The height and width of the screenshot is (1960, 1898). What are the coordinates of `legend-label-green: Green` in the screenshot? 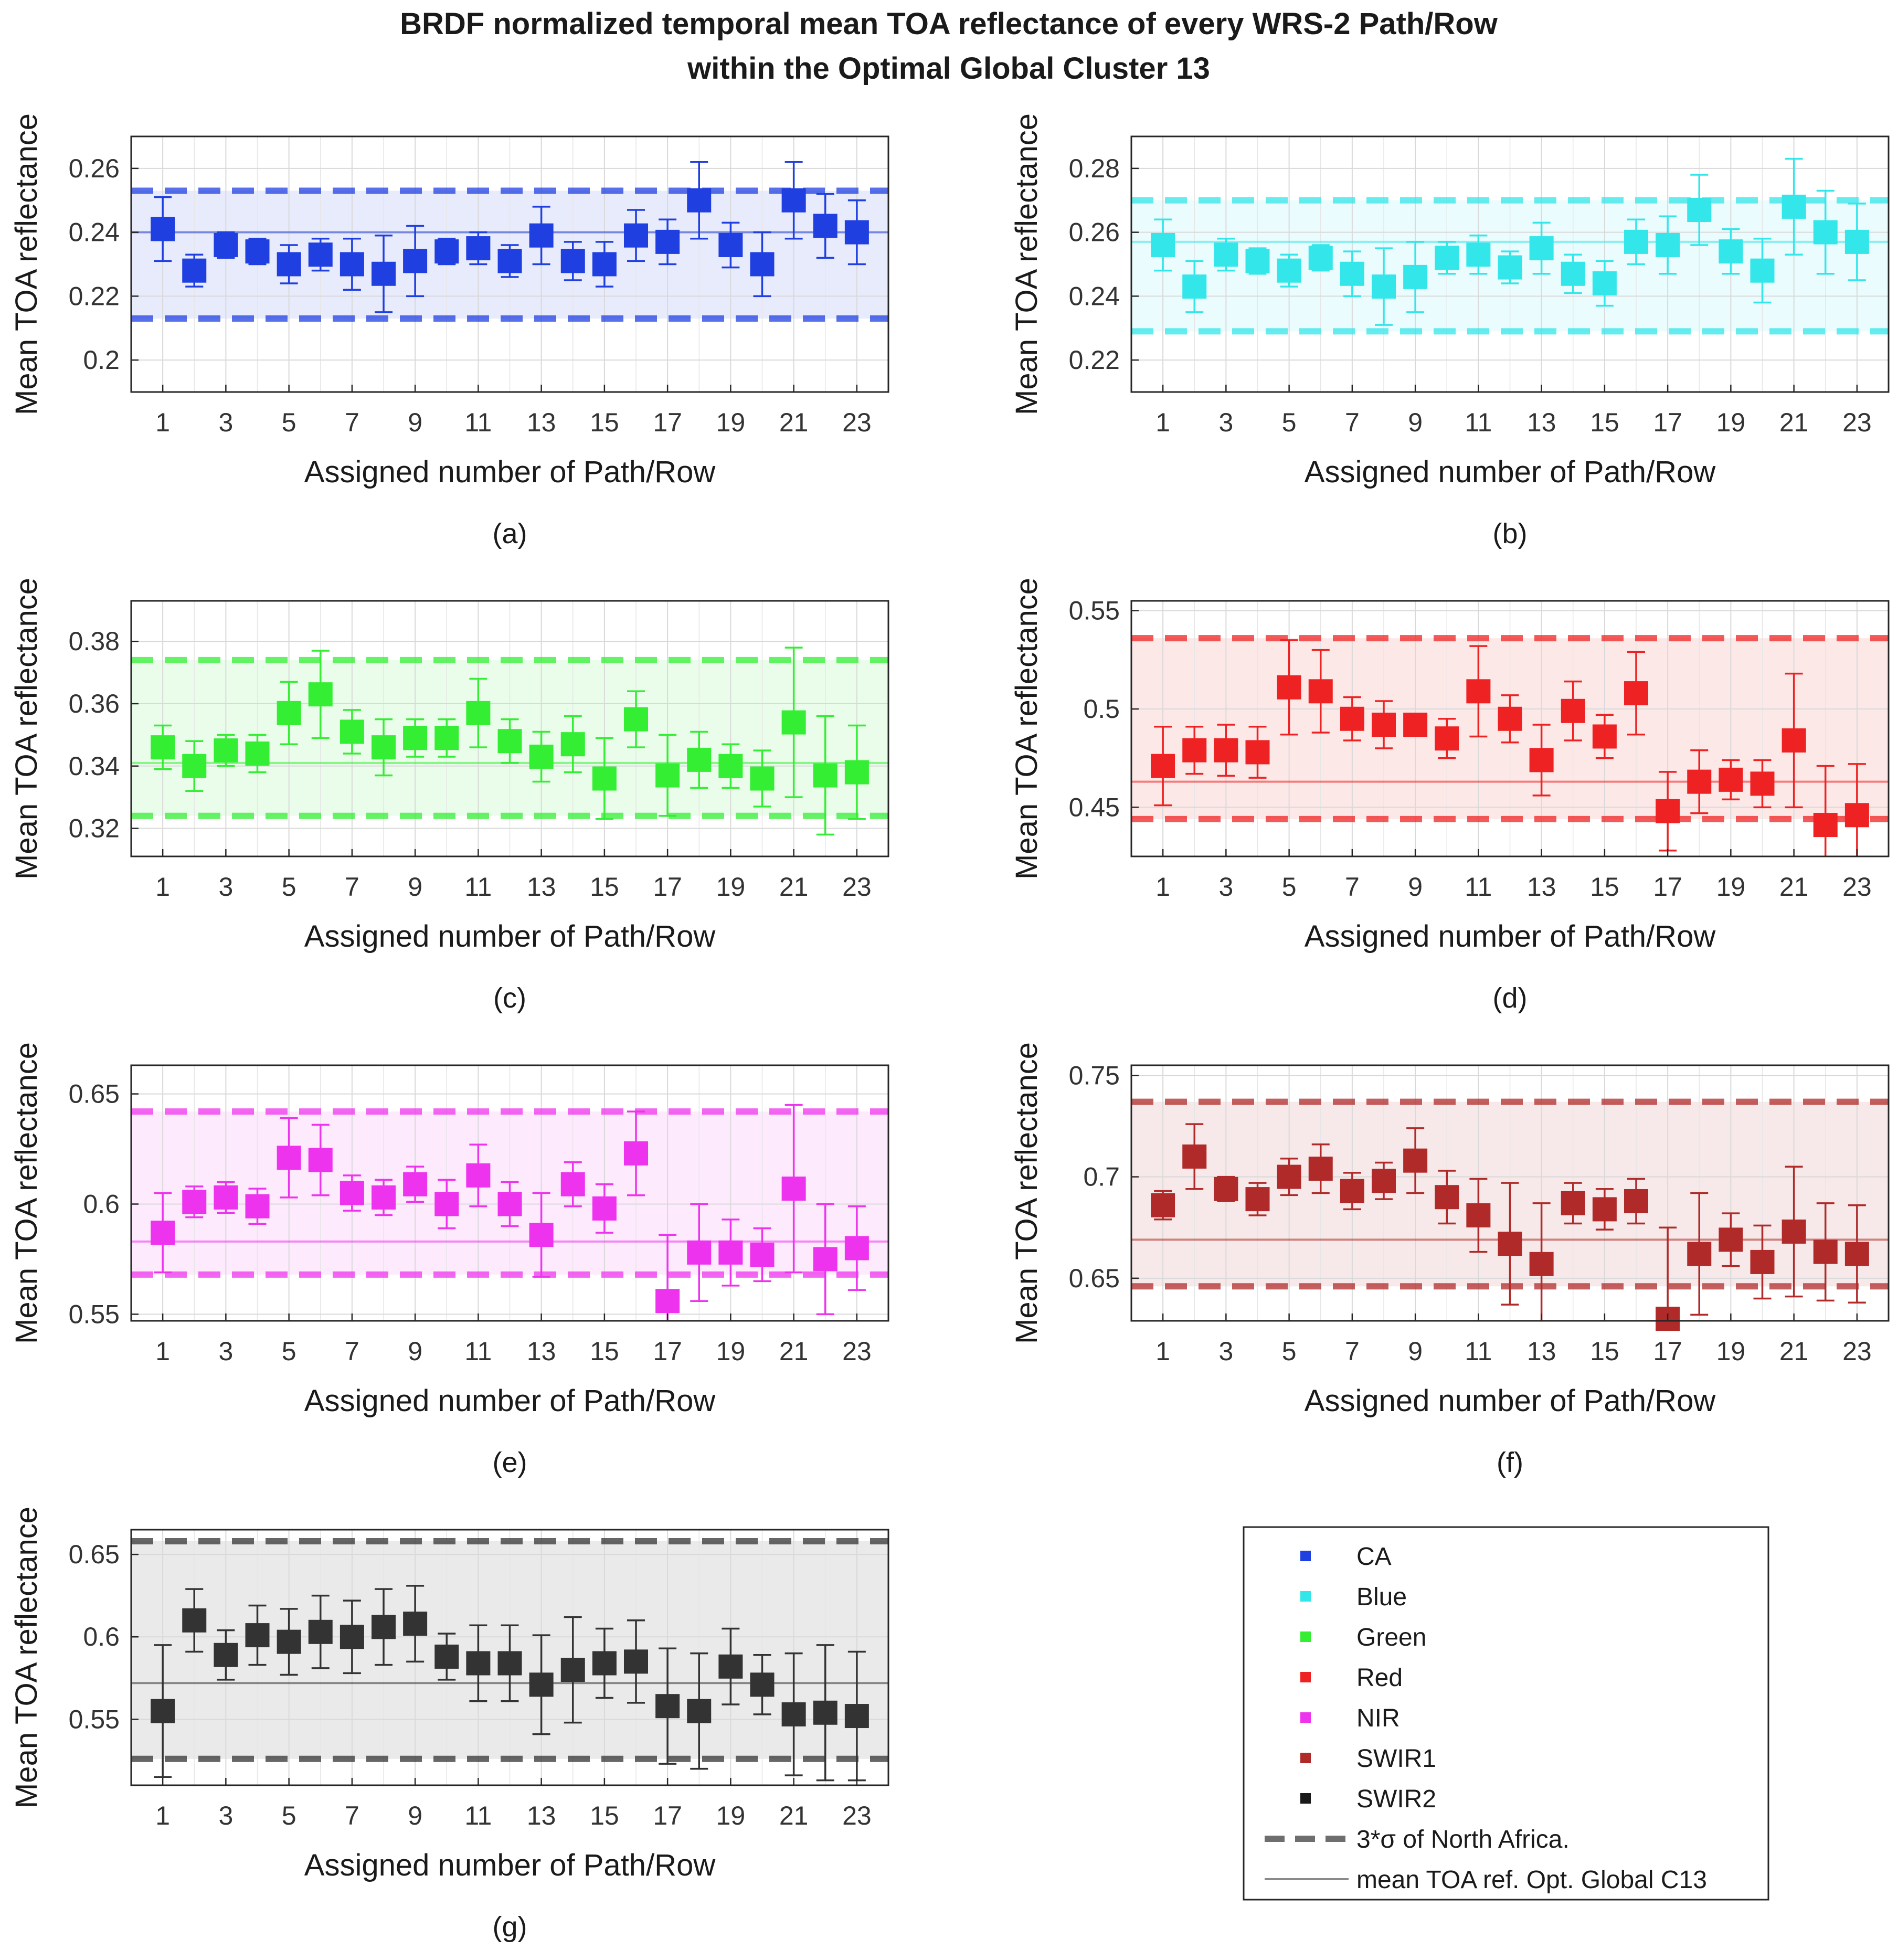 It's located at (1391, 1637).